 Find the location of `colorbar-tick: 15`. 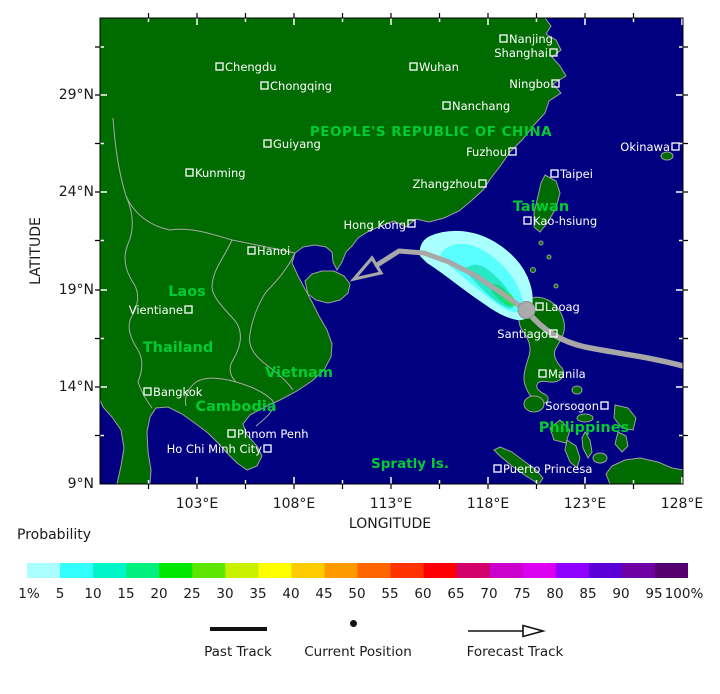

colorbar-tick: 15 is located at coordinates (126, 594).